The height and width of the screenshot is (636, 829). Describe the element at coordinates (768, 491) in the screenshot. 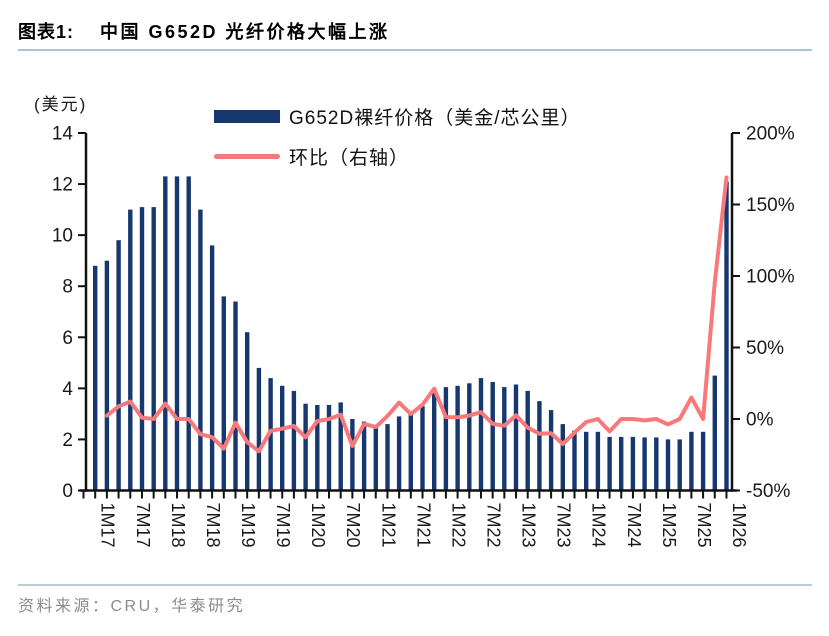

I see `axis-tick-label: -50%` at that location.